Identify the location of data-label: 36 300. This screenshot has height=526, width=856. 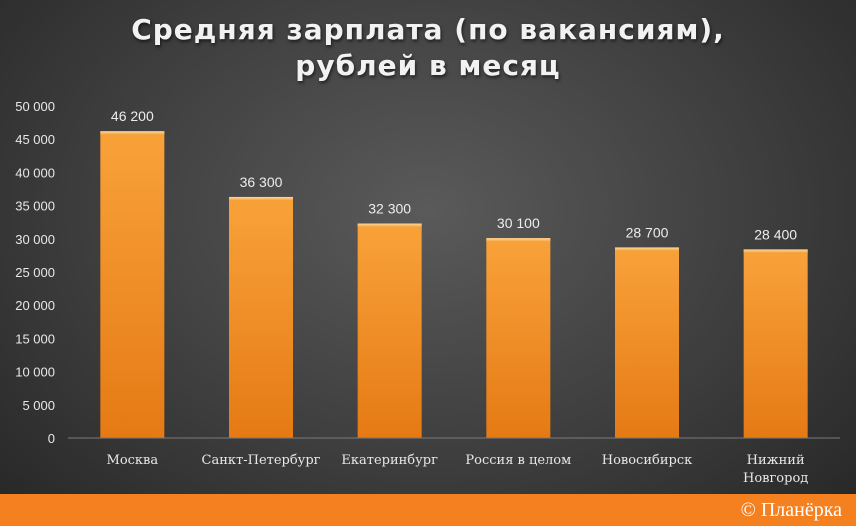
(261, 182).